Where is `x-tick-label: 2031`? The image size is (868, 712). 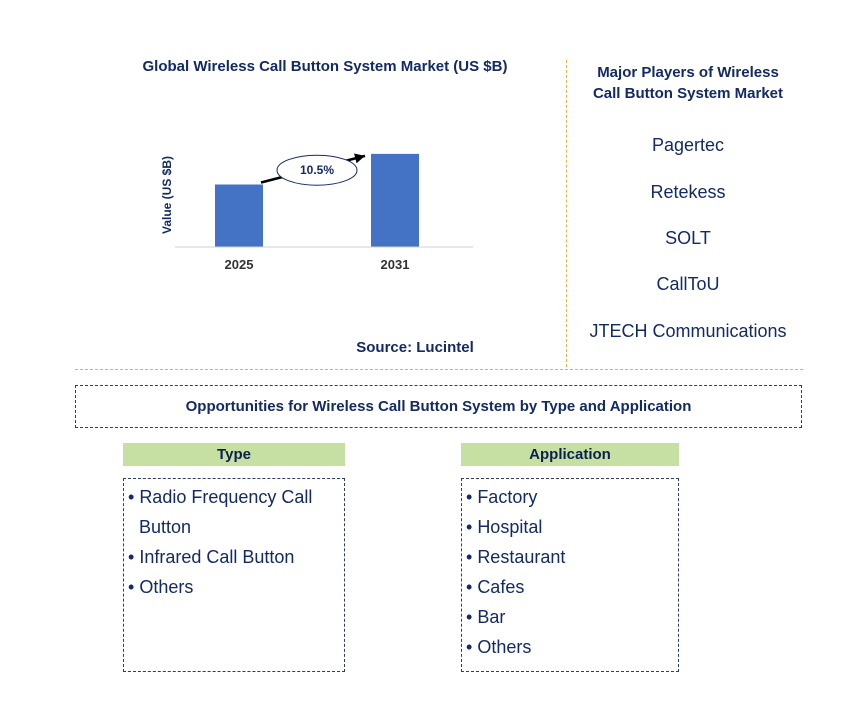 x-tick-label: 2031 is located at coordinates (395, 264).